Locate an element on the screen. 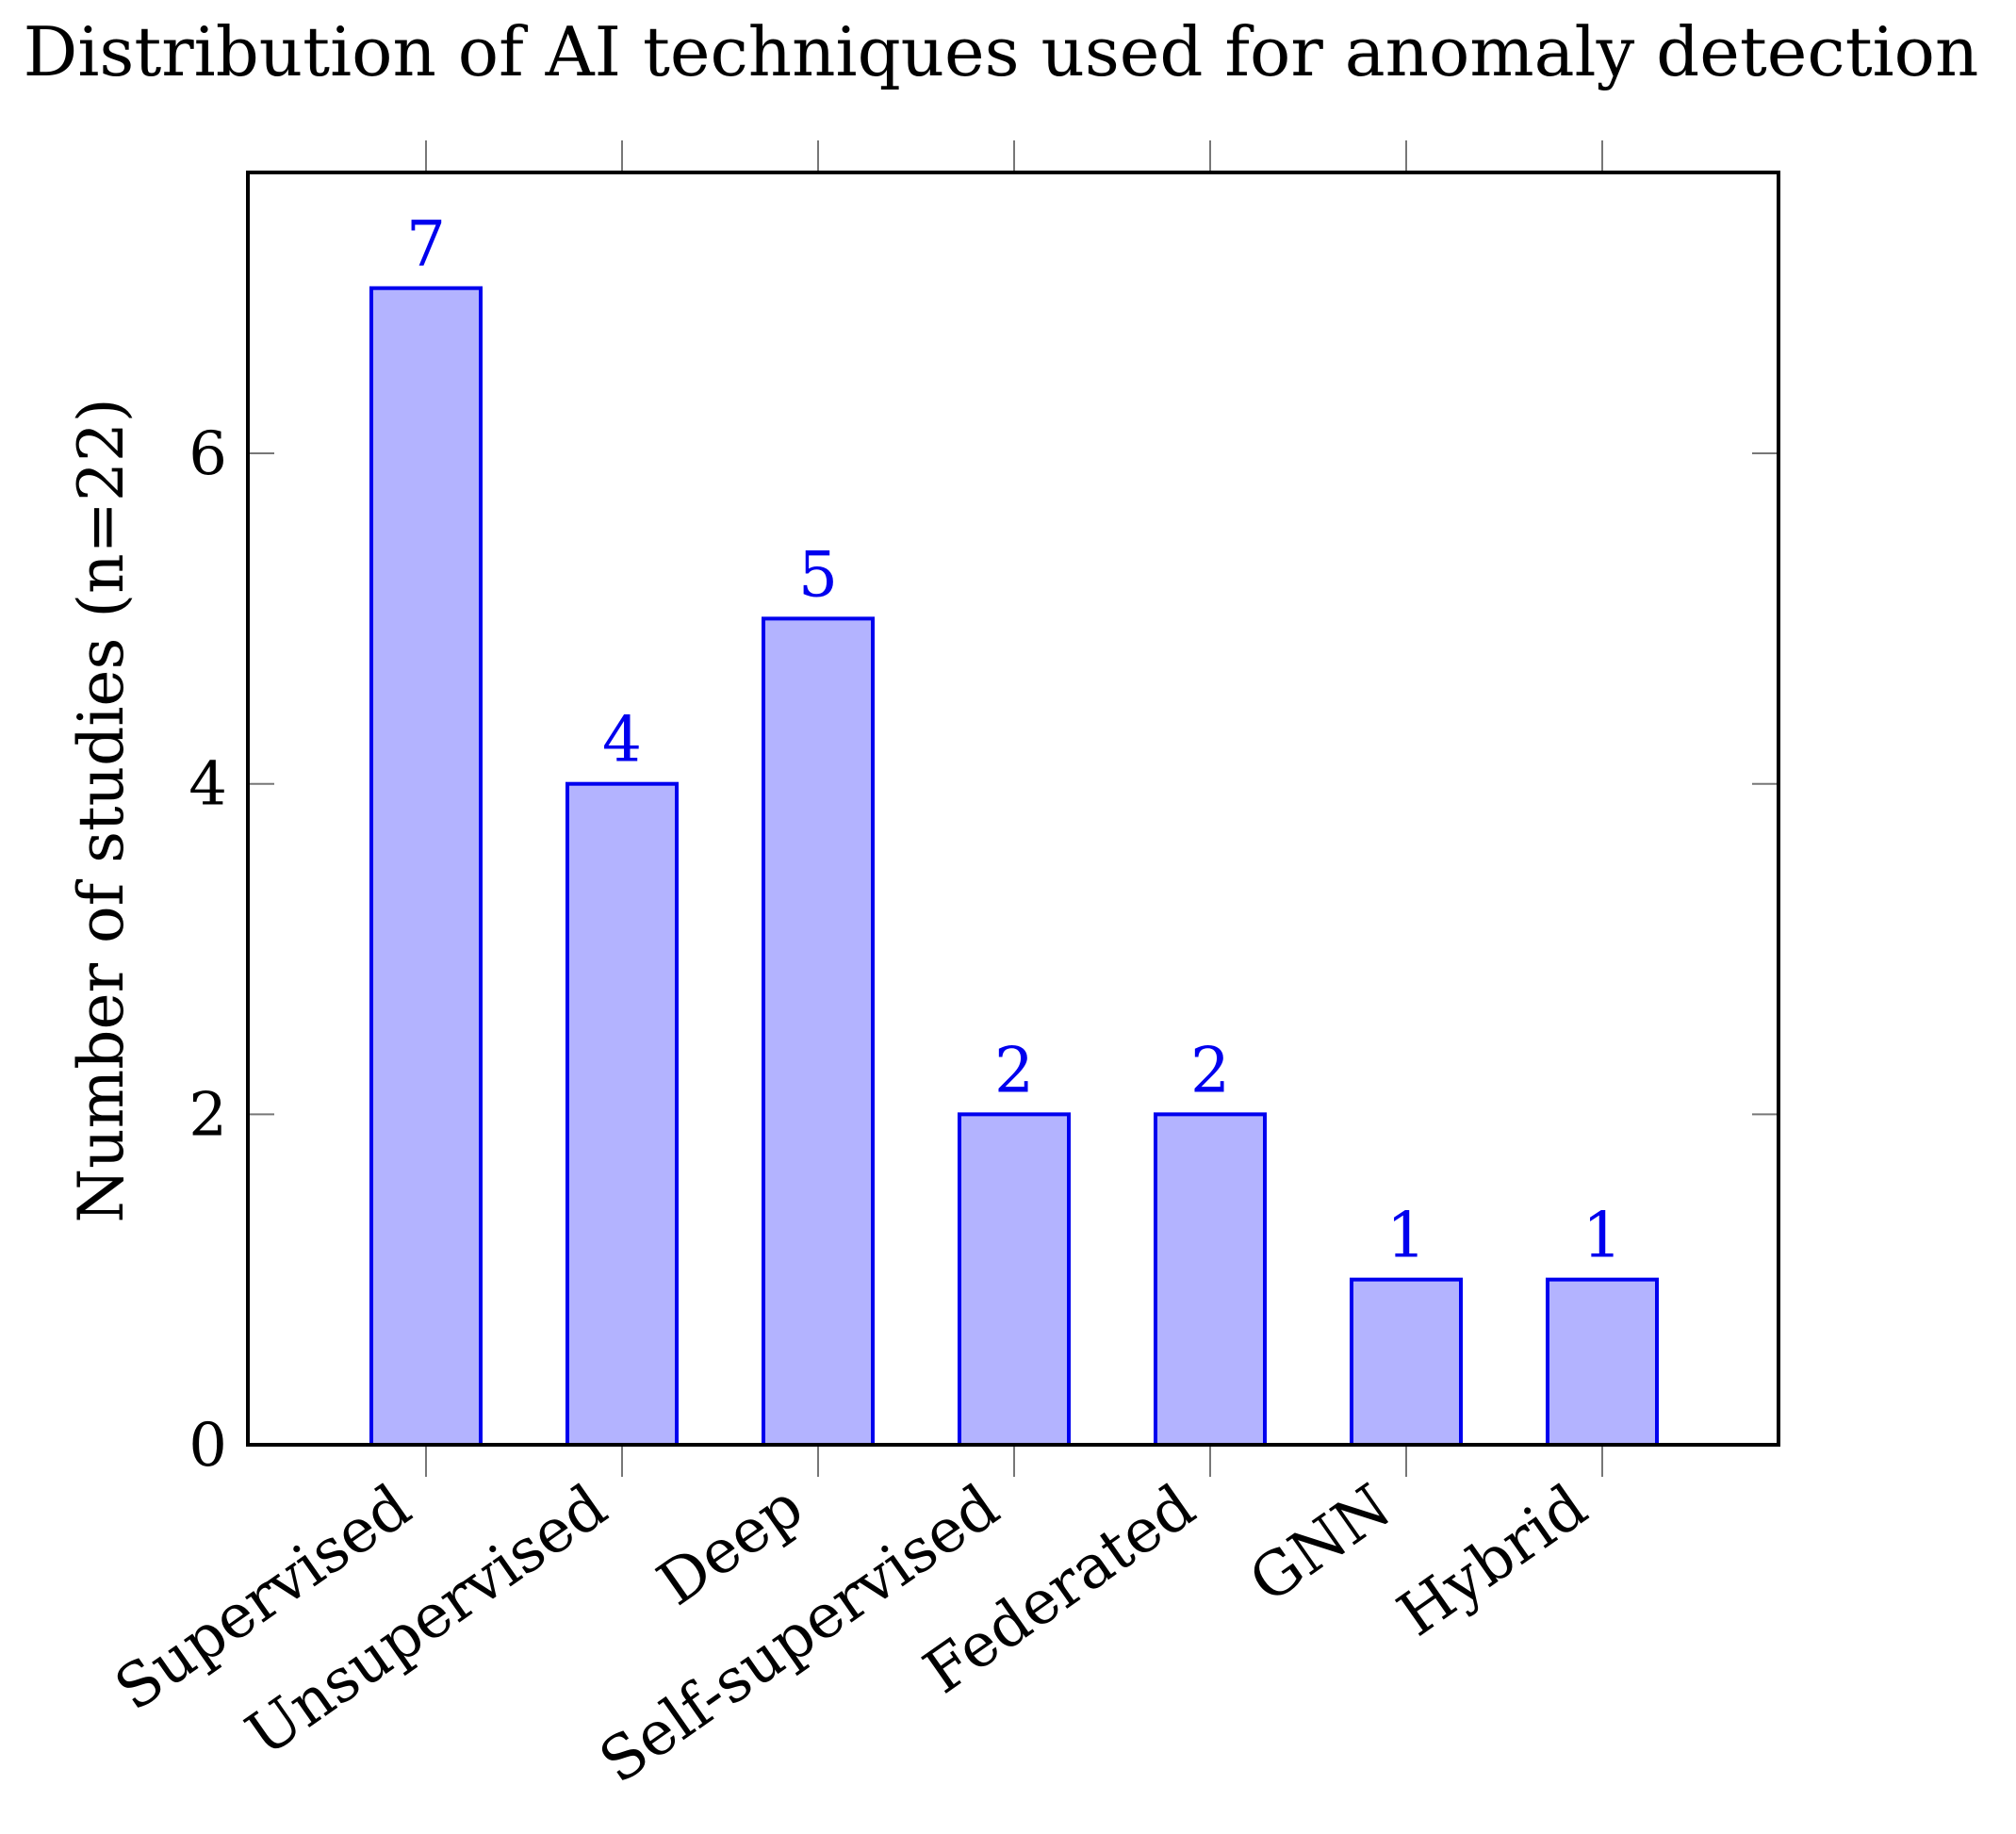  y-tick-label-4: 4 is located at coordinates (207, 785).